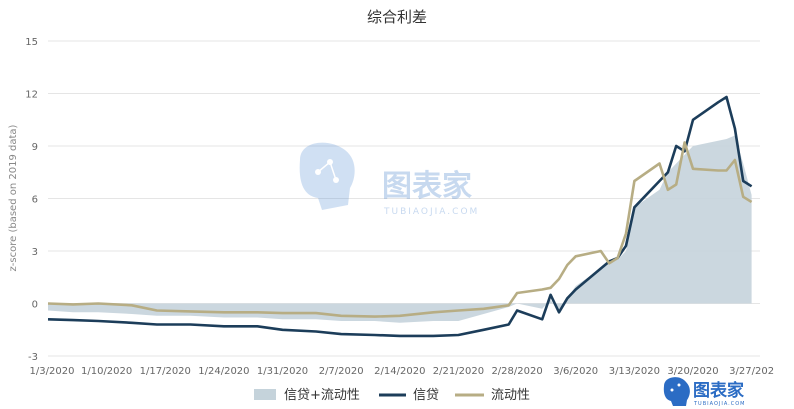 This screenshot has width=794, height=409. Describe the element at coordinates (431, 212) in the screenshot. I see `watermark-subtext: TUBIAOJIA.COM` at that location.